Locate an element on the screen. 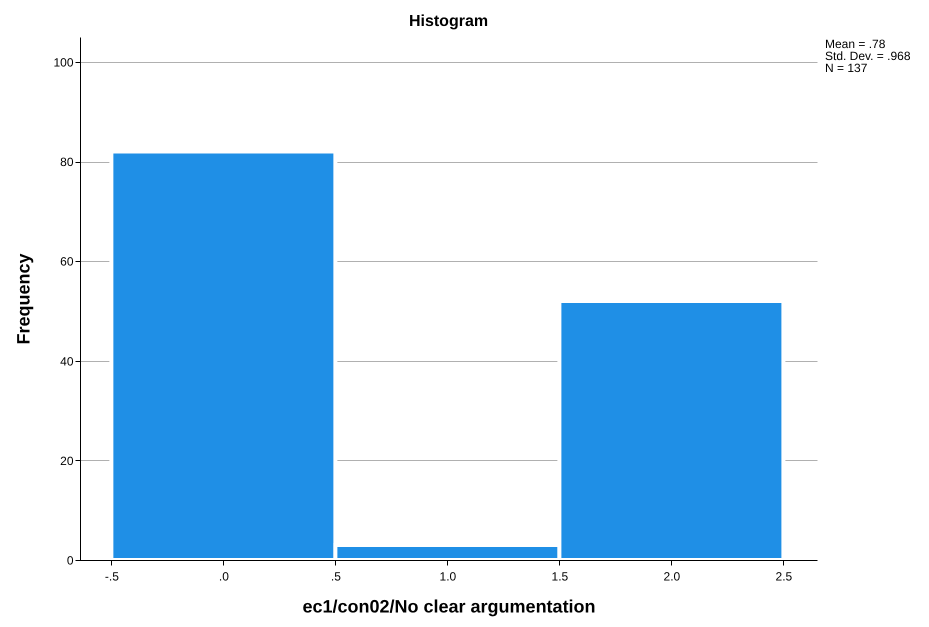 This screenshot has width=929, height=627. x-axis-title: ec1/con02/No clear argumentation is located at coordinates (449, 606).